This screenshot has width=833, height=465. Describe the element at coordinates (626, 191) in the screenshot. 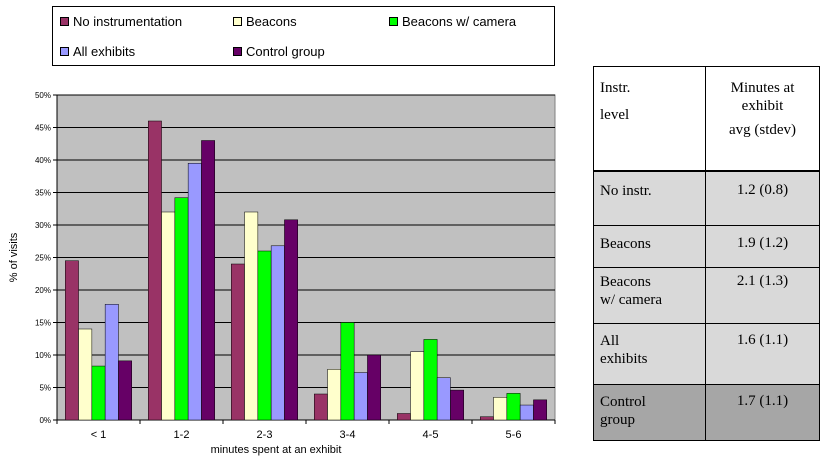

I see `level-text: No instr.` at that location.